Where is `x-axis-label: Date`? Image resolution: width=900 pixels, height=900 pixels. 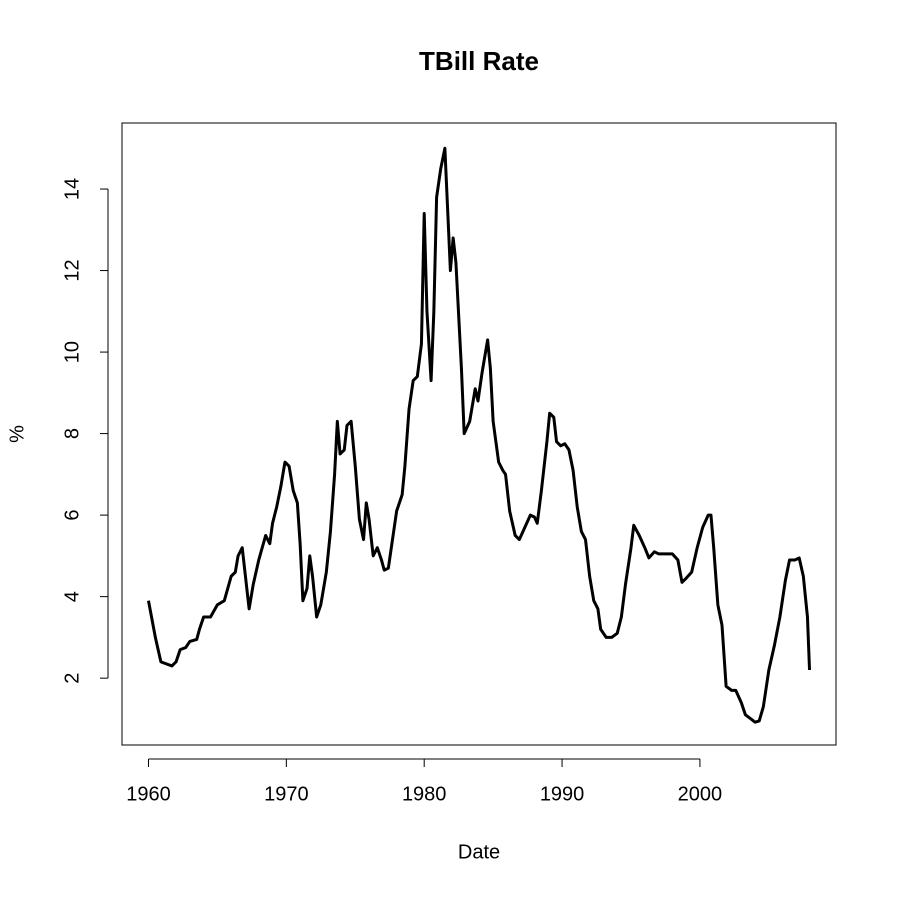 x-axis-label: Date is located at coordinates (479, 852).